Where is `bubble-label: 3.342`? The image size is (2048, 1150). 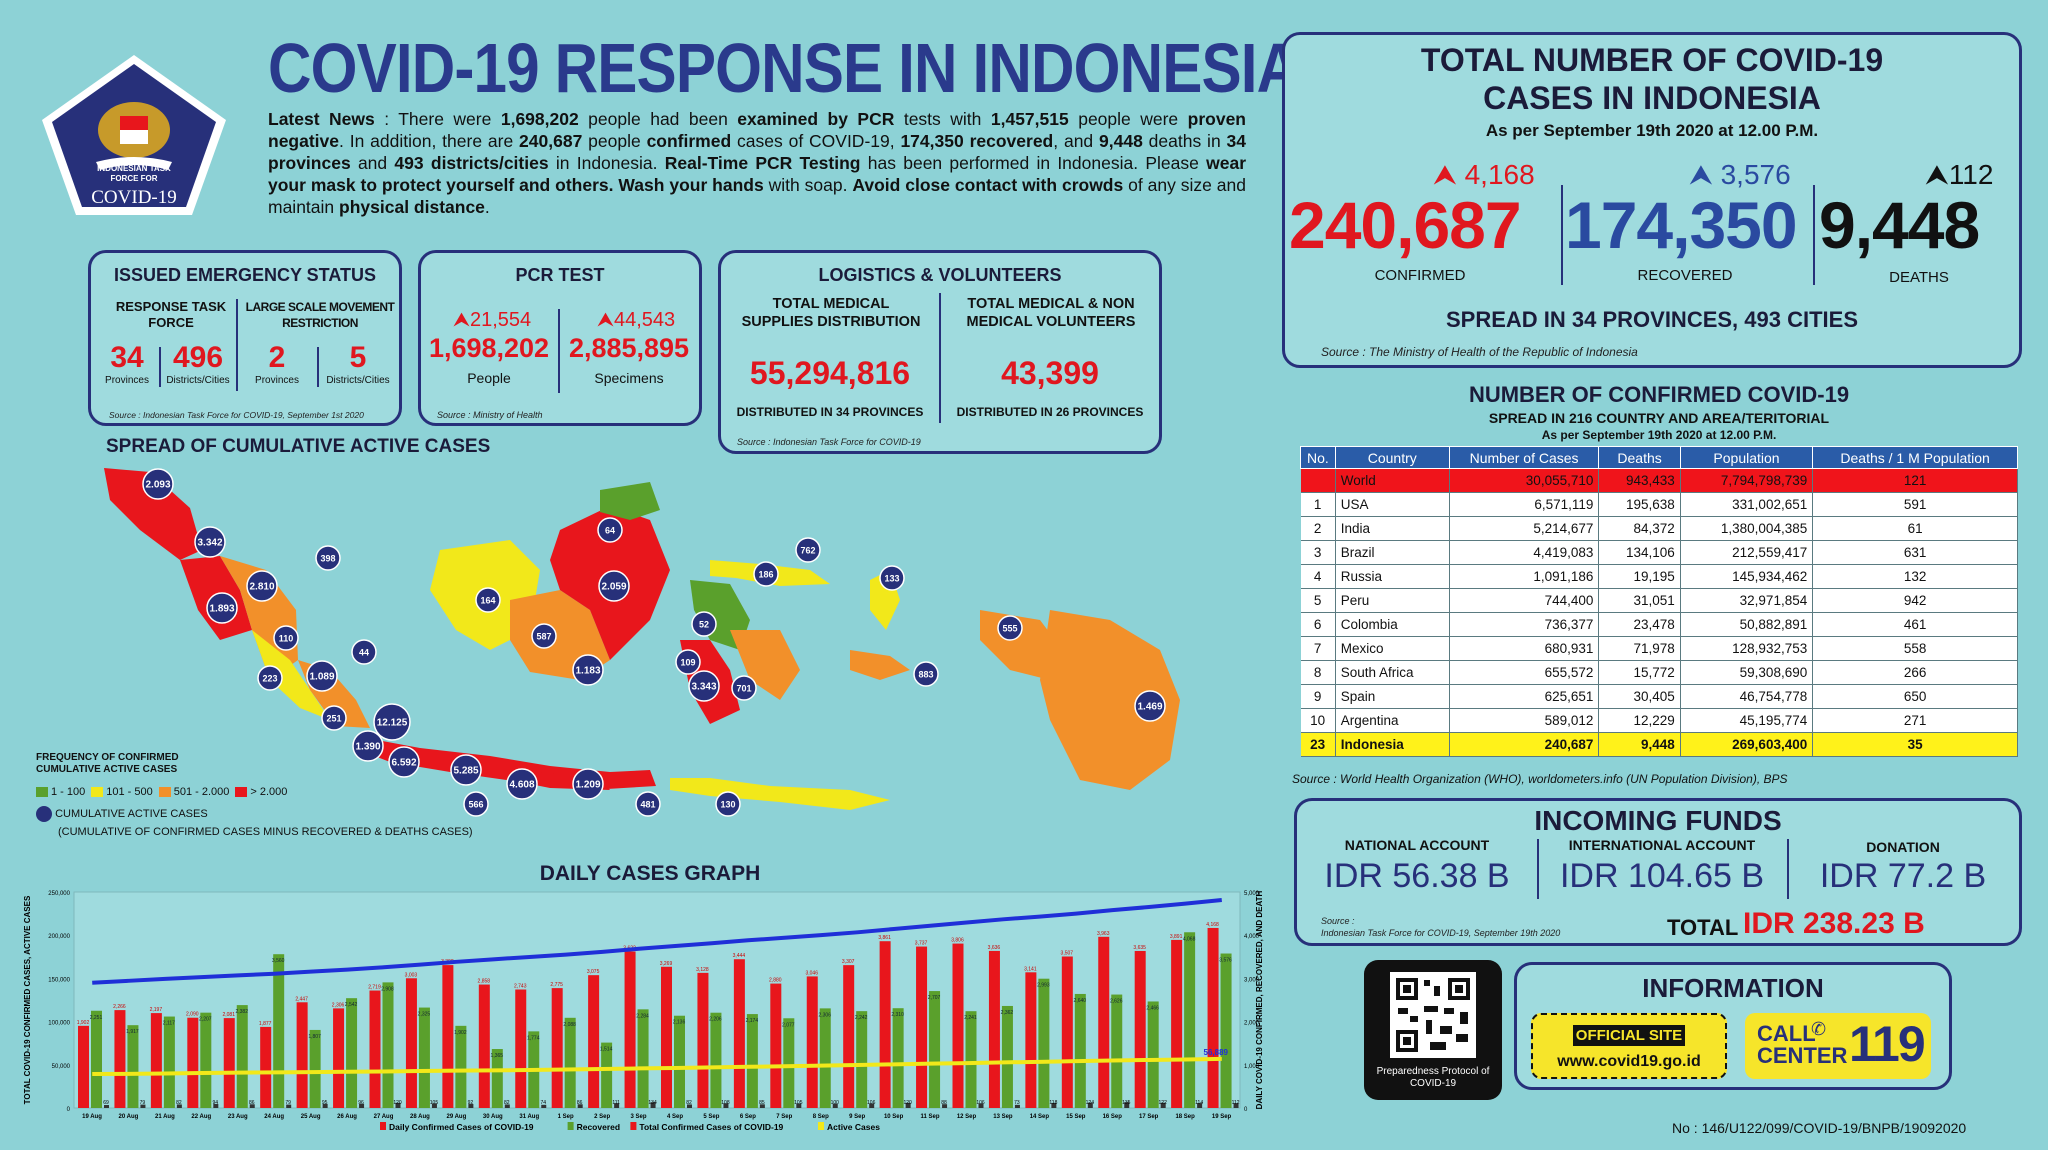
bubble-label: 3.342 is located at coordinates (209, 543).